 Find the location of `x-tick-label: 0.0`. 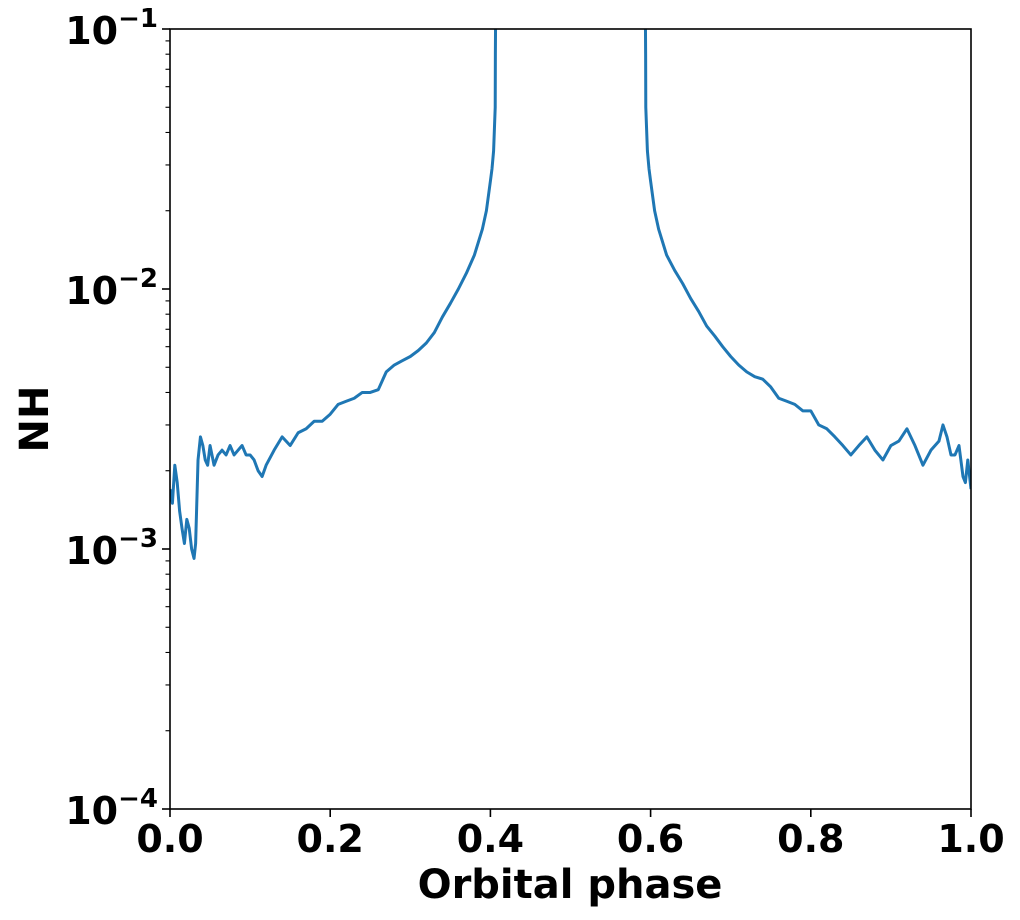

x-tick-label: 0.0 is located at coordinates (169, 839).